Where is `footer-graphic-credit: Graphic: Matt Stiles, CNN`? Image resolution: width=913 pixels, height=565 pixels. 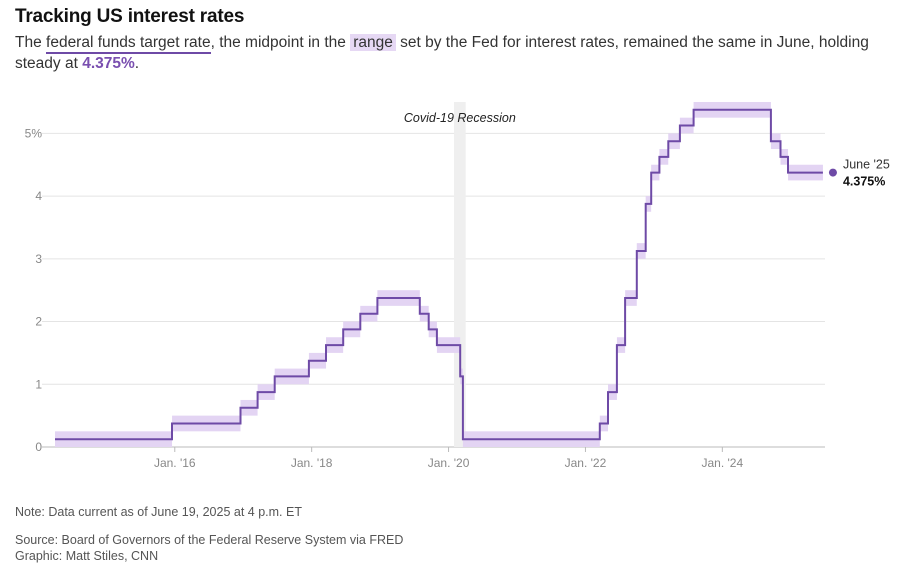
footer-graphic-credit: Graphic: Matt Stiles, CNN is located at coordinates (87, 556).